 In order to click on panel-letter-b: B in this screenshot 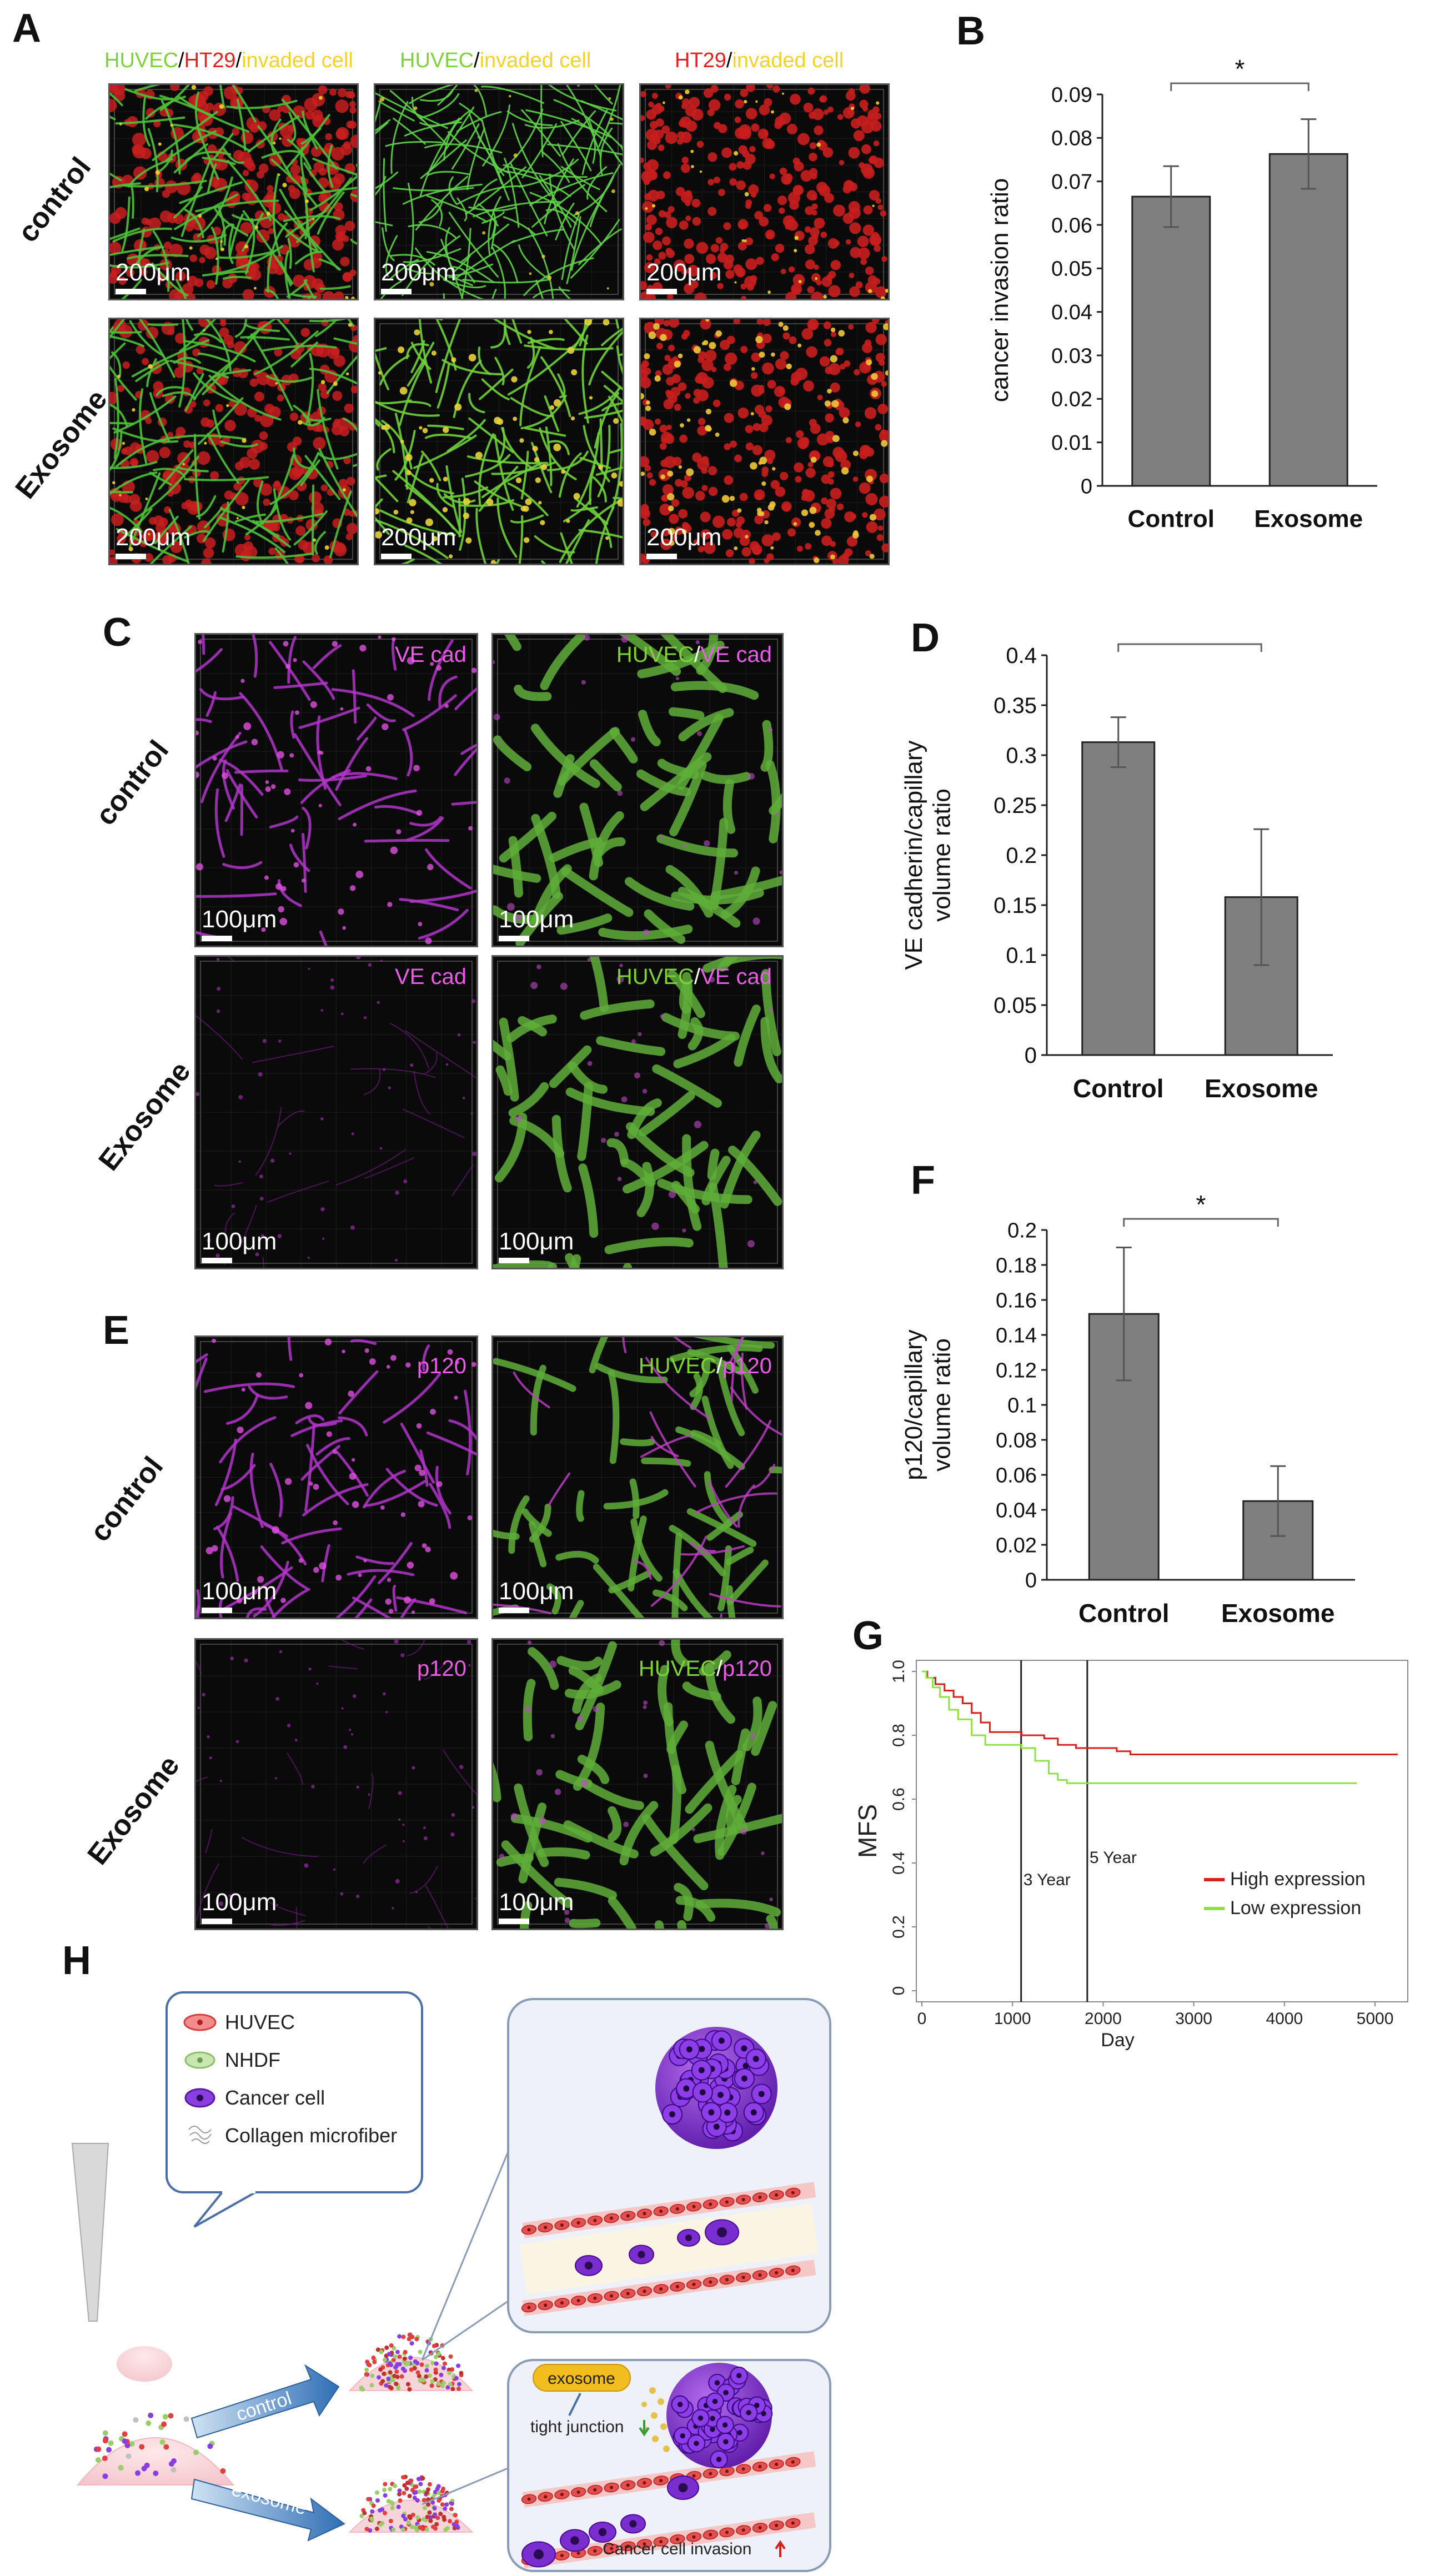, I will do `click(970, 31)`.